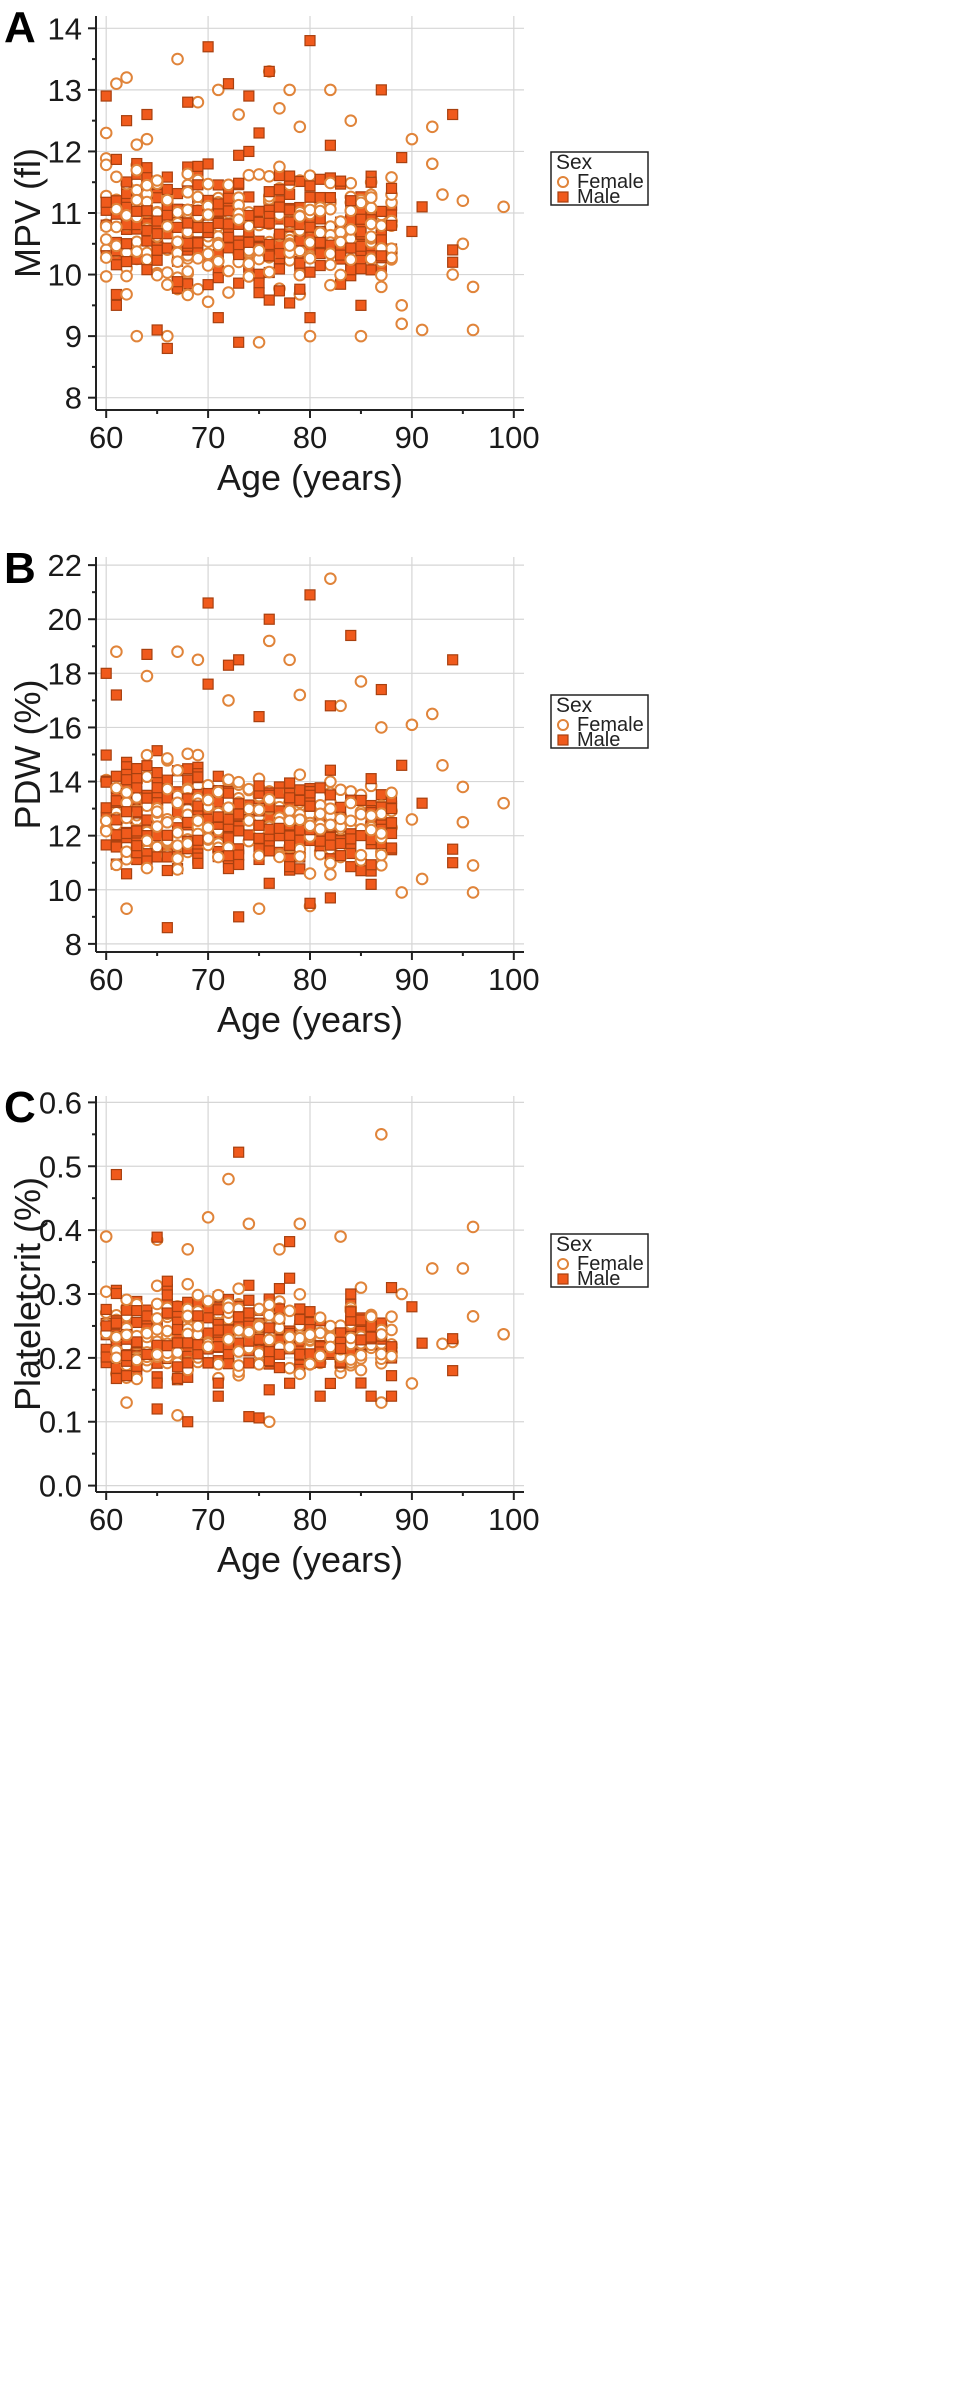 The image size is (971, 2387). I want to click on y-tick-label: 8, so click(73, 398).